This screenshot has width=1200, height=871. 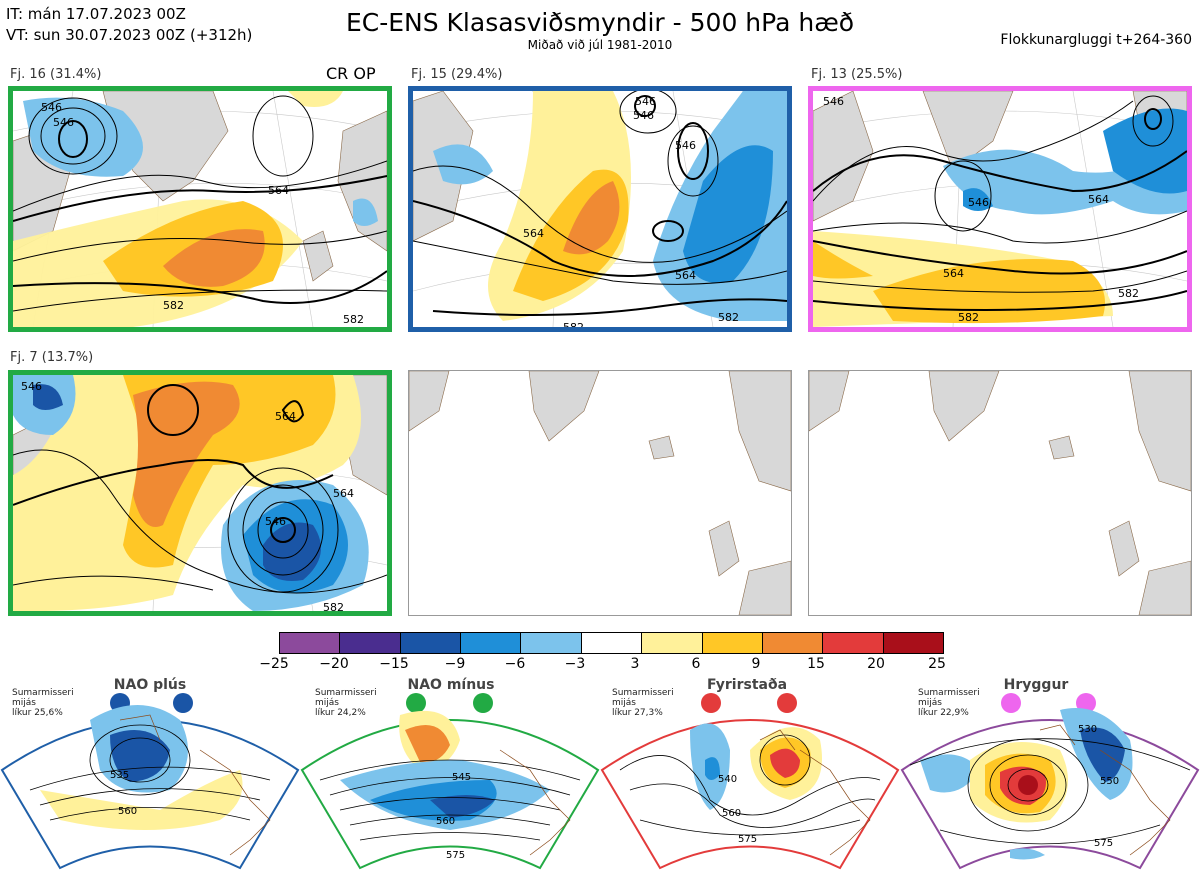 I want to click on cluster-map-2: 546 546 564 546 564 582 582, so click(x=600, y=209).